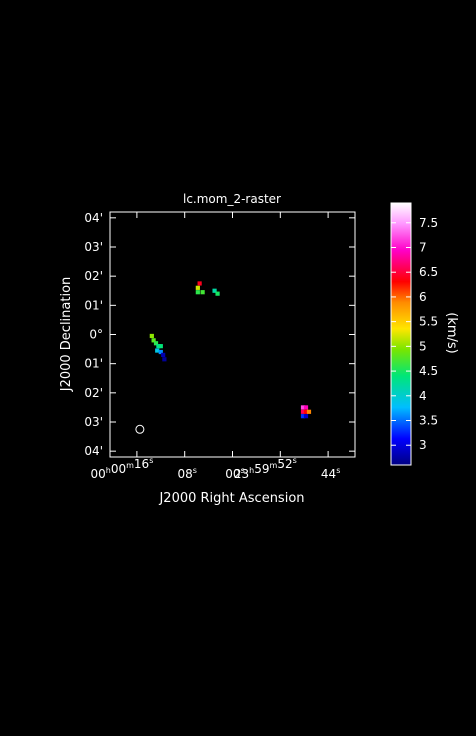  I want to click on colorbar-tick-label: 6.5, so click(428, 272).